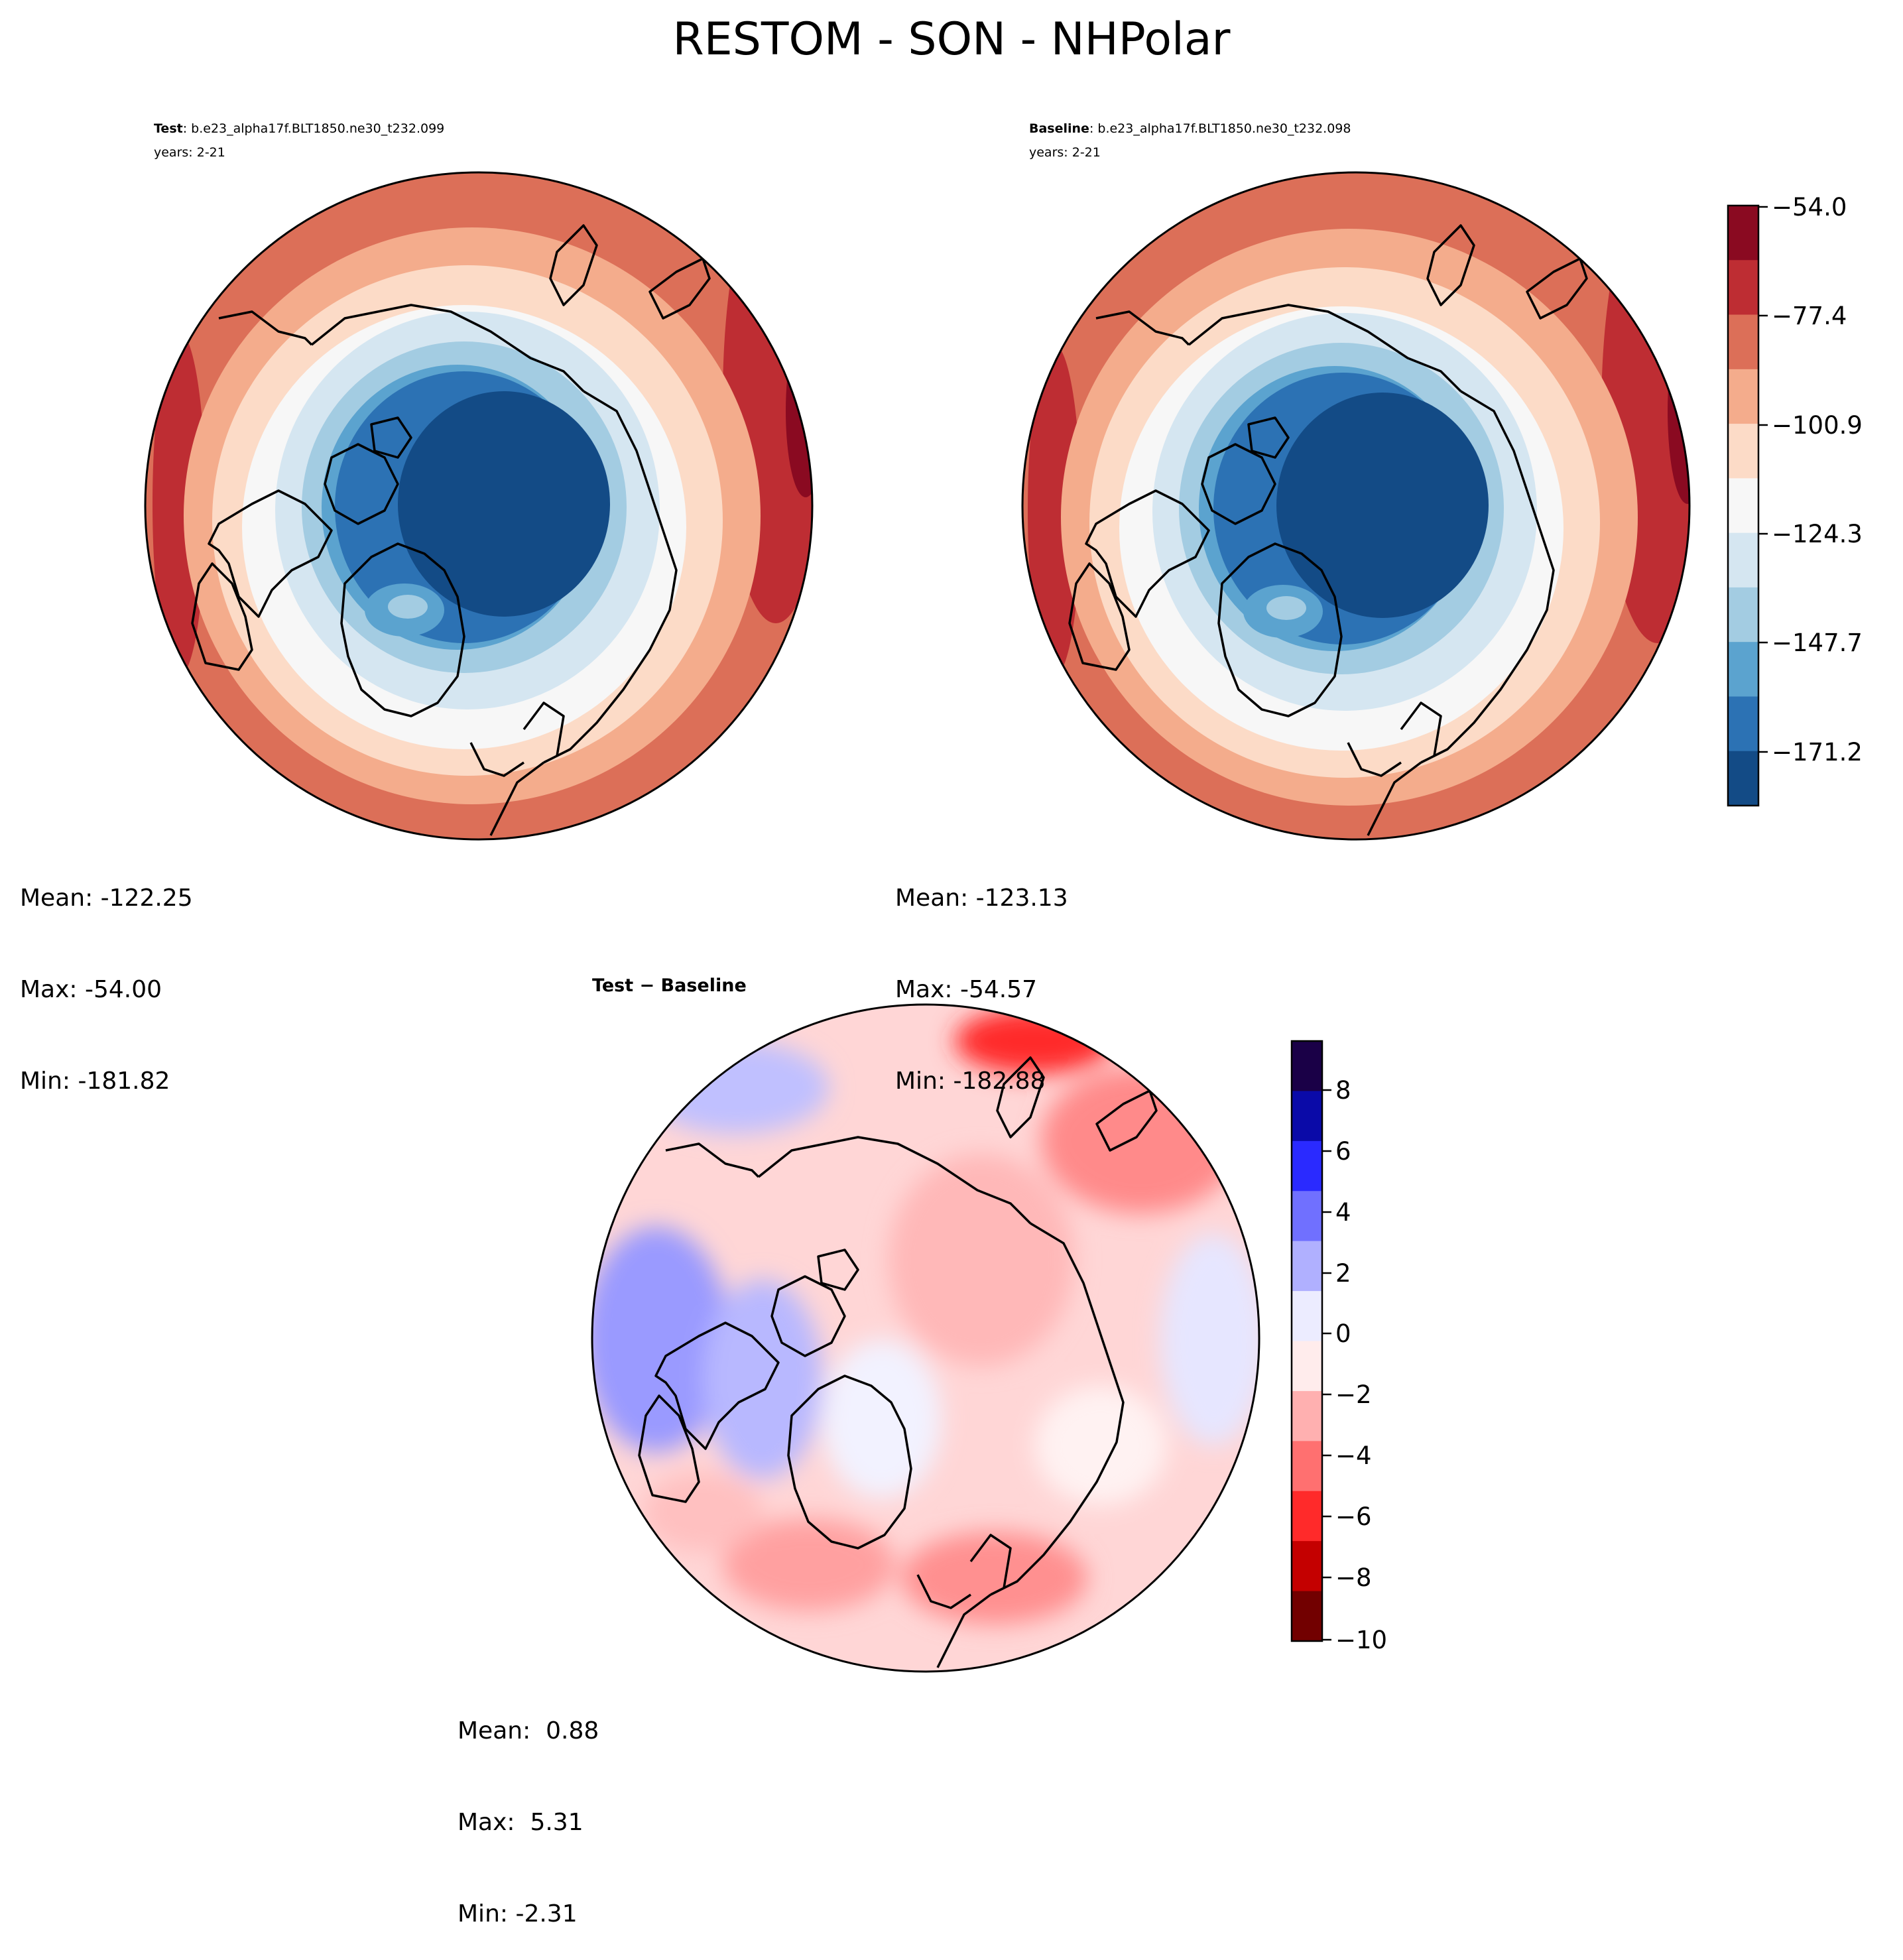 This screenshot has width=1903, height=1960. What do you see at coordinates (1354, 1365) in the screenshot?
I see `colorbar-diff-ticks: 8 6 4 2 0 −2 −4 −6 −8 −10` at bounding box center [1354, 1365].